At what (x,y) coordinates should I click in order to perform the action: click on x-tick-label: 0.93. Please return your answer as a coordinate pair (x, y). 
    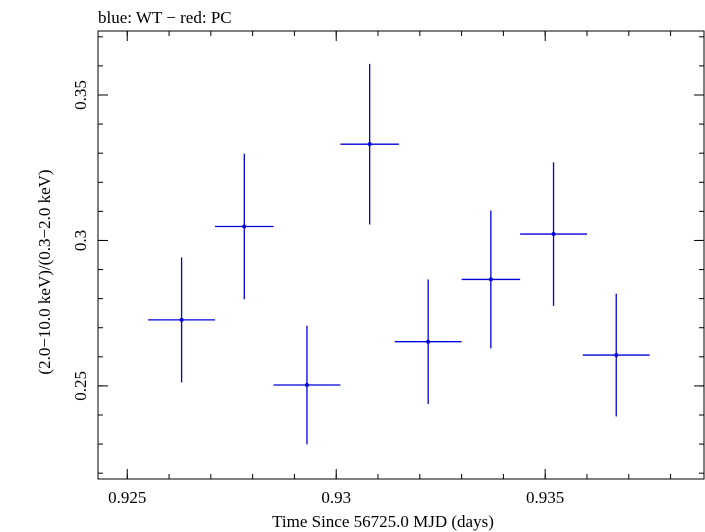
    Looking at the image, I should click on (336, 497).